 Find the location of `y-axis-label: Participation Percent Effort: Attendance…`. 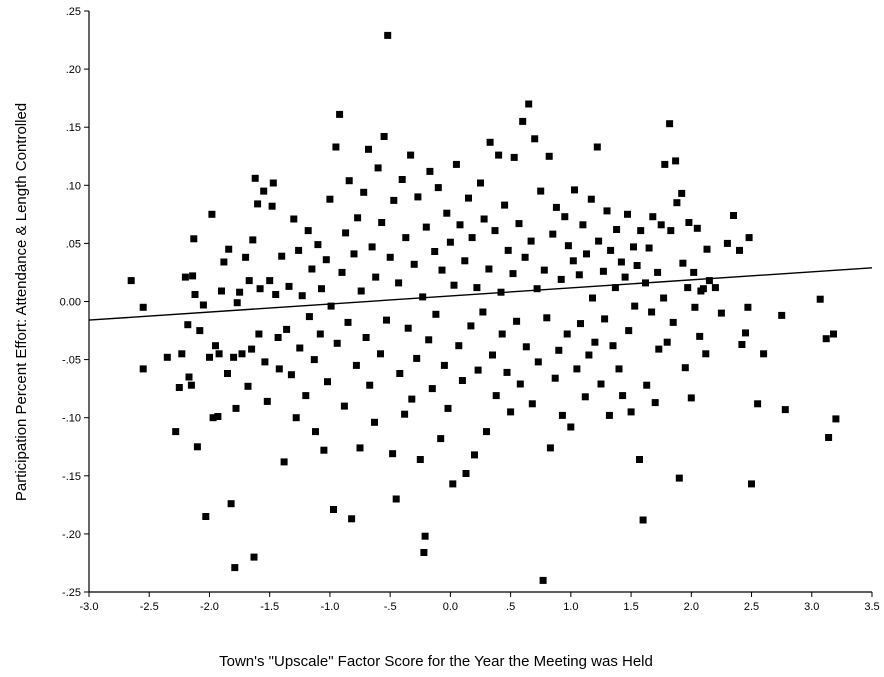

y-axis-label: Participation Percent Effort: Attendance… is located at coordinates (21, 302).